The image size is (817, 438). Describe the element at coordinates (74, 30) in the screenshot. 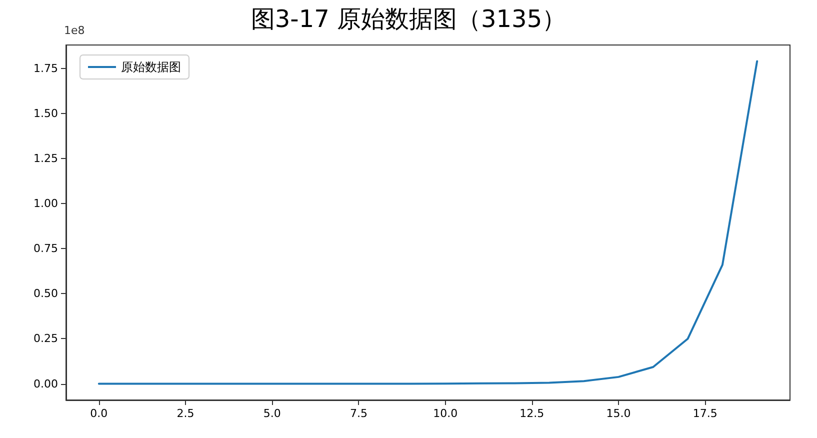

I see `text: 1e8` at that location.